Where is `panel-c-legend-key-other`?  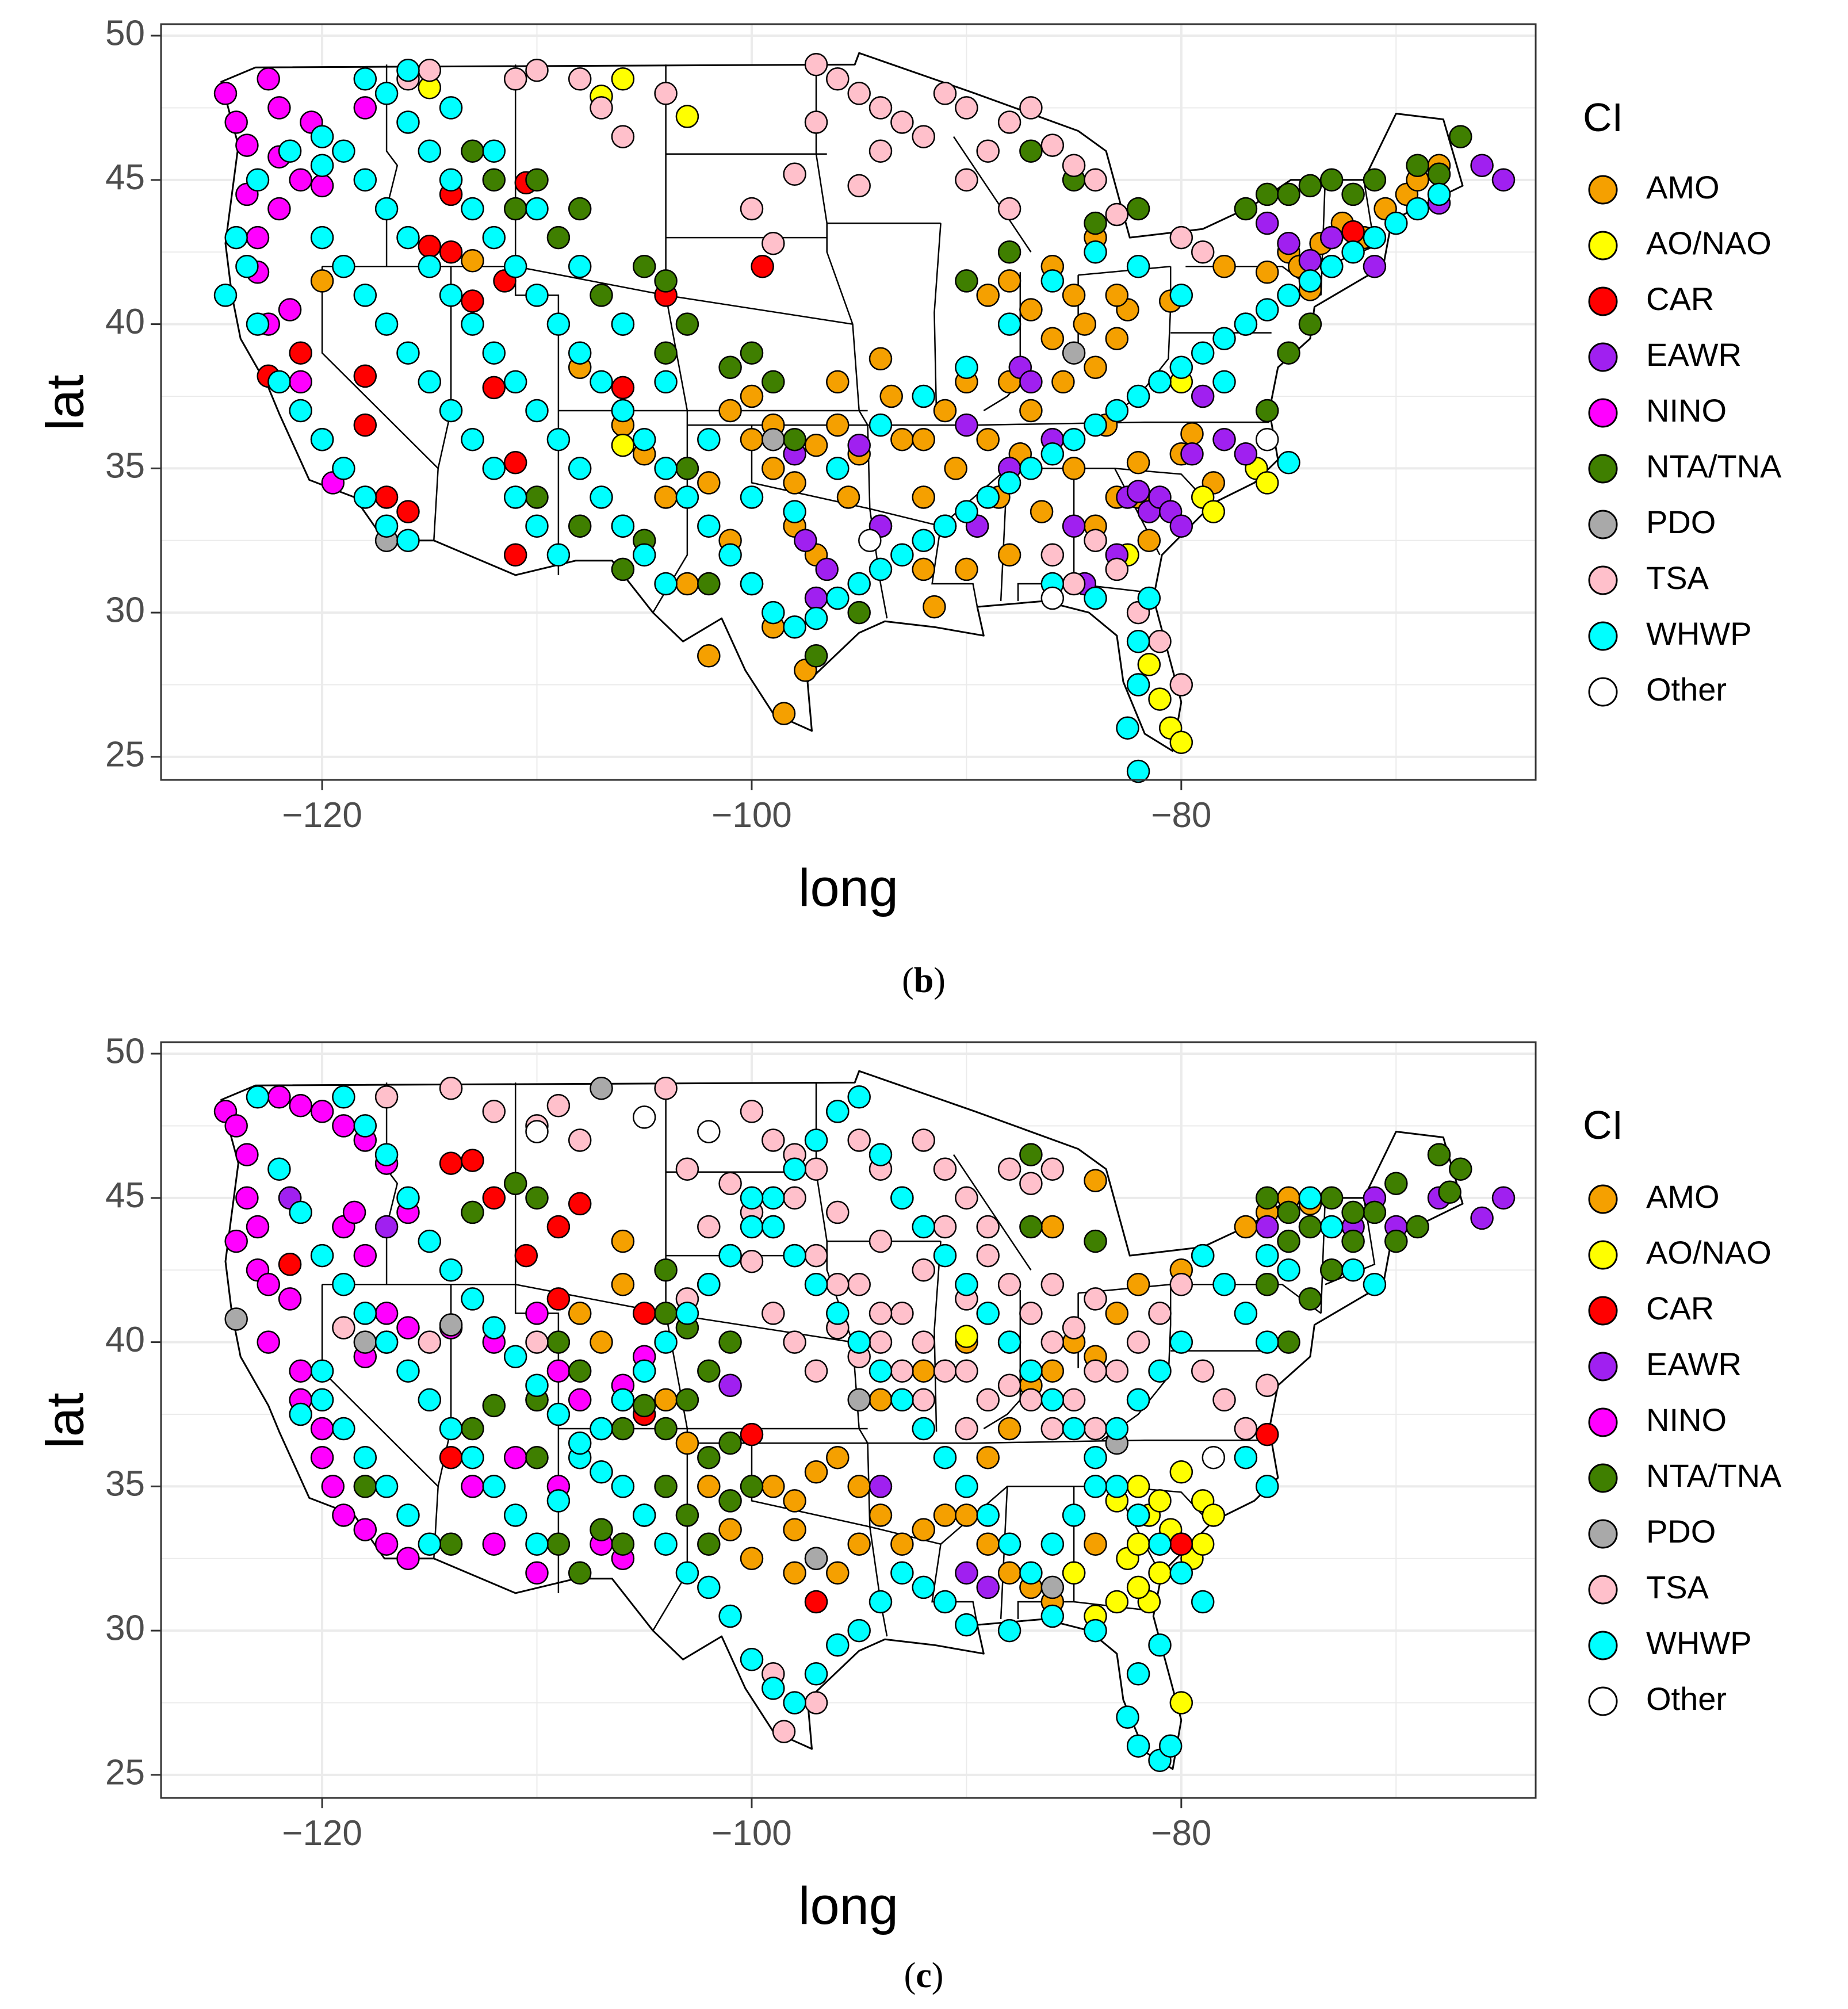 panel-c-legend-key-other is located at coordinates (1603, 1701).